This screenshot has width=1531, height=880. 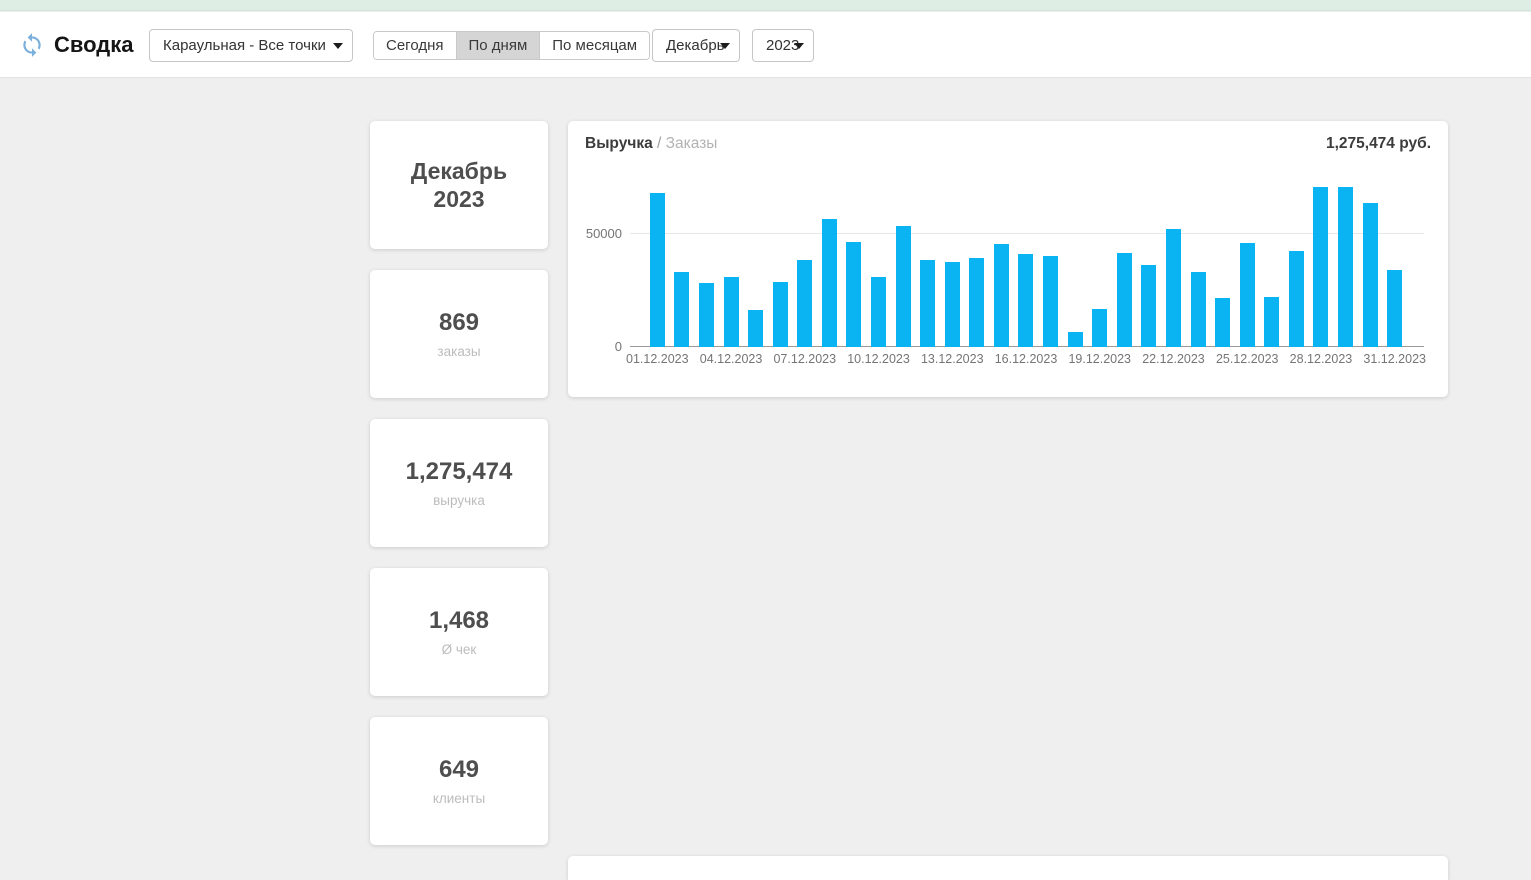 I want to click on metric-value: 1,275,474, so click(x=459, y=471).